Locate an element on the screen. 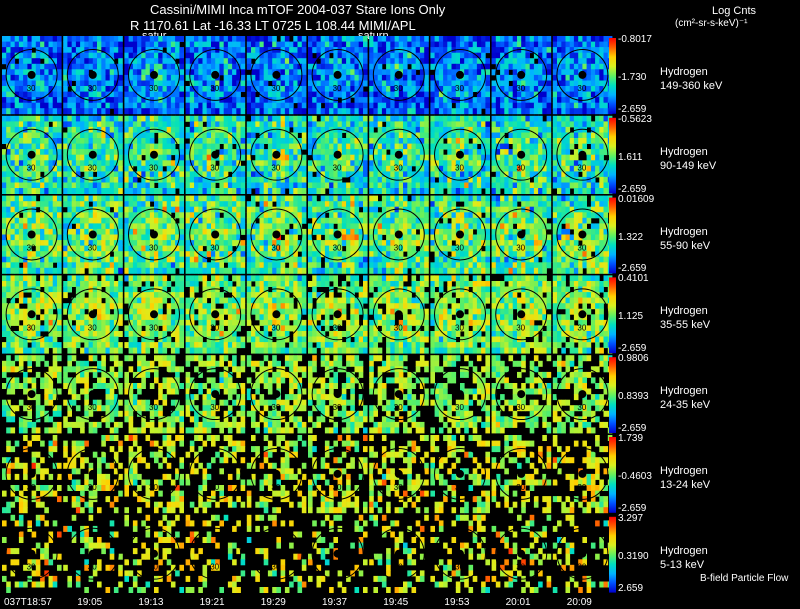 The width and height of the screenshot is (800, 609). saturn-disk is located at coordinates (154, 154).